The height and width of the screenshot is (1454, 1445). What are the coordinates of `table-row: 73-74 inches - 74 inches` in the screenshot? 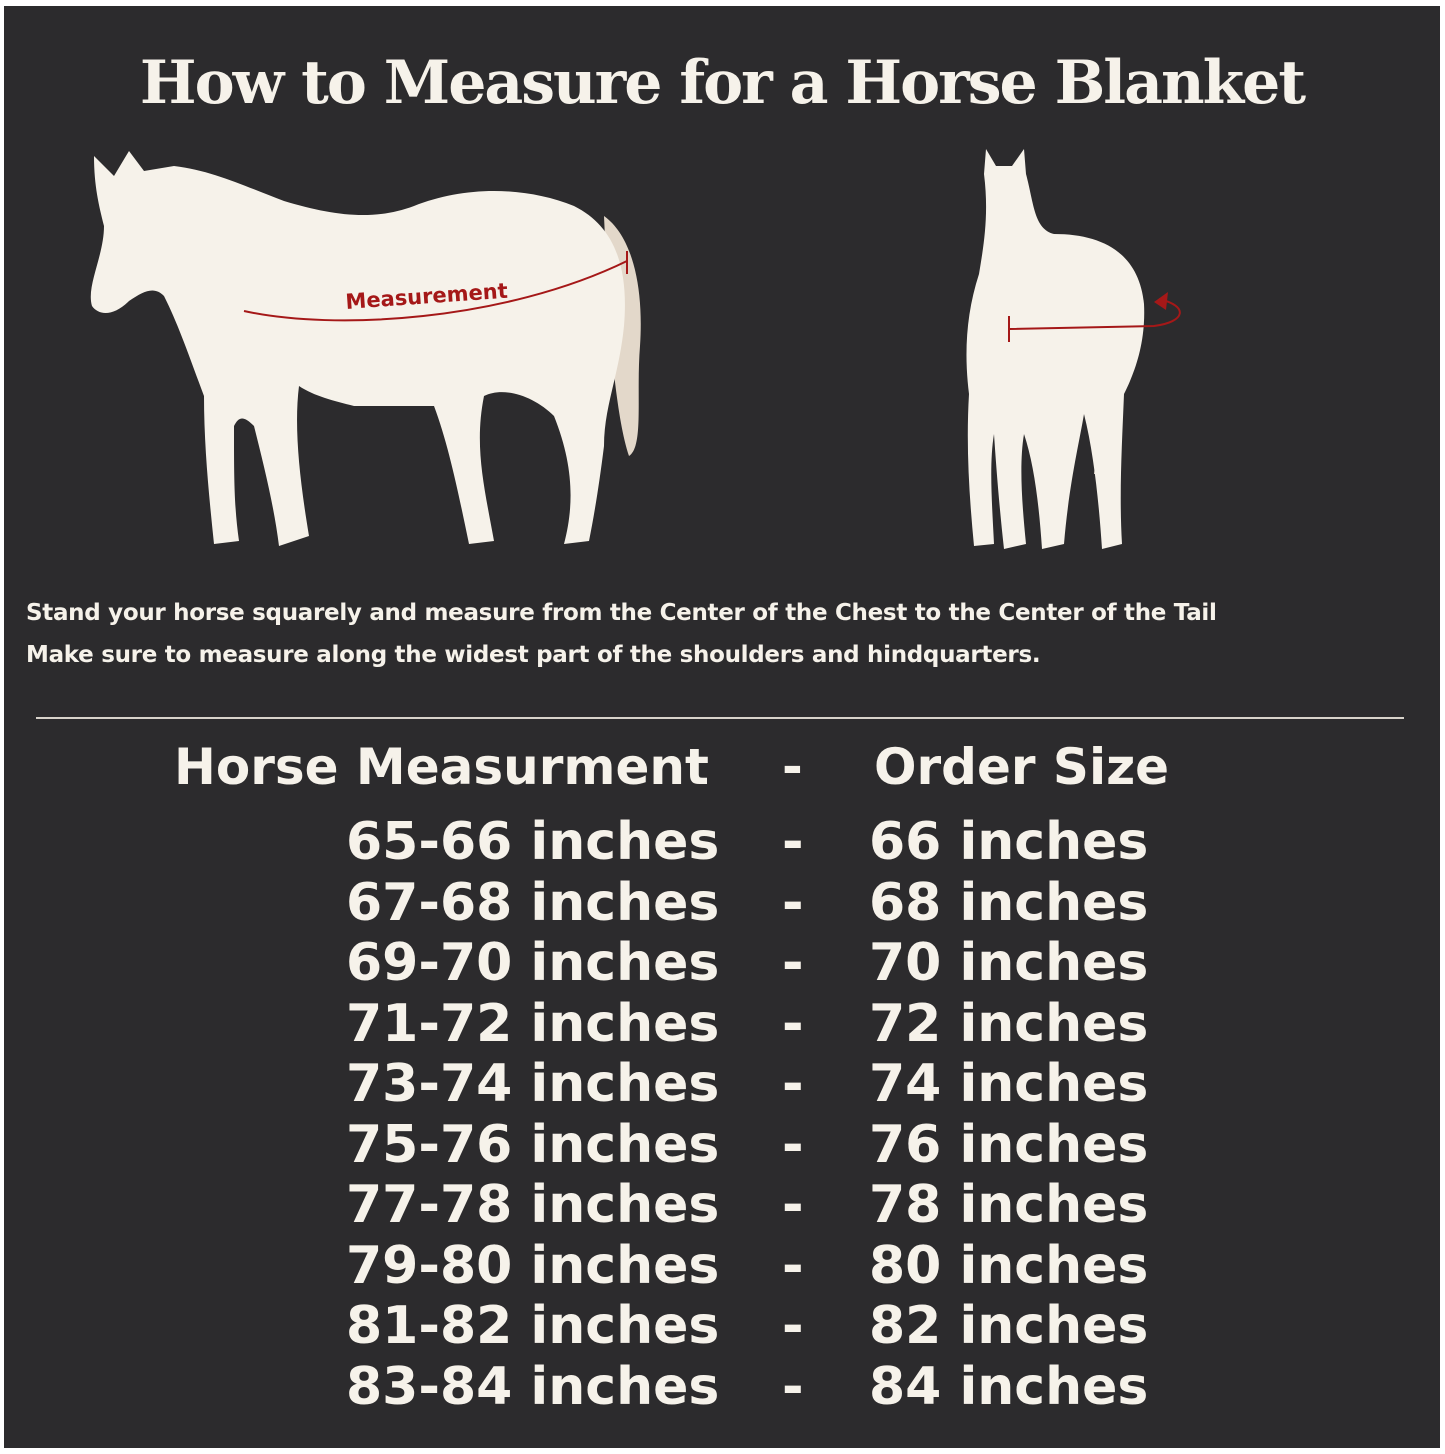 It's located at (722, 1084).